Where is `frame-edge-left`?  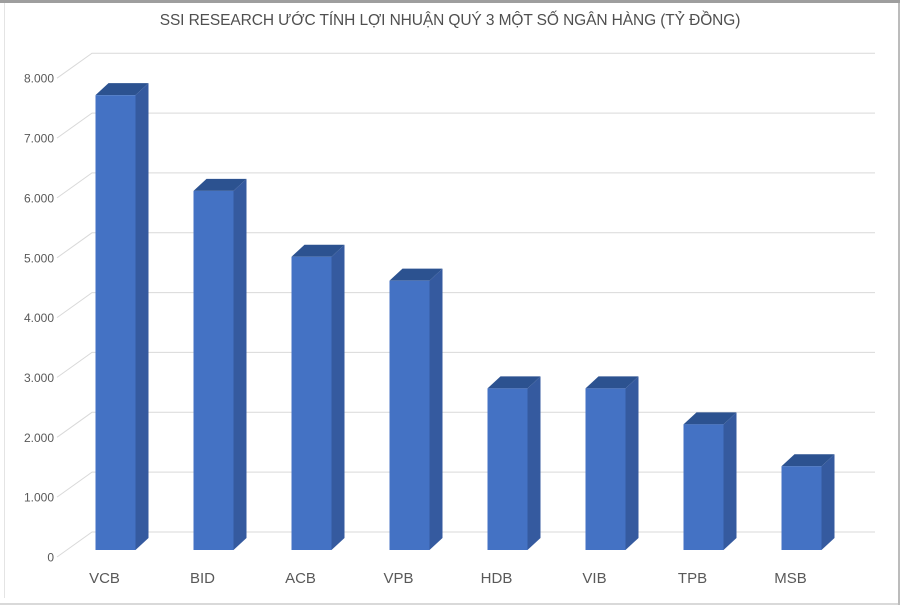 frame-edge-left is located at coordinates (4, 300).